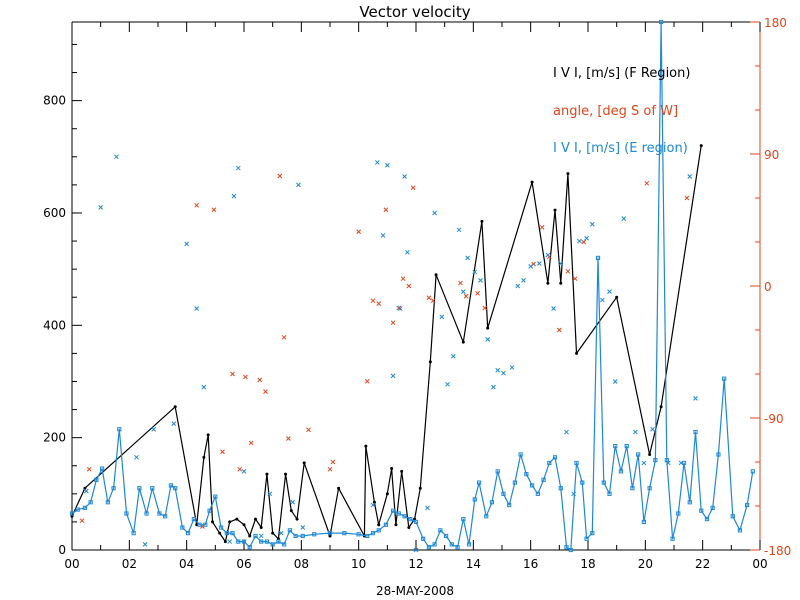  Describe the element at coordinates (71, 564) in the screenshot. I see `x-tick-label: 00` at that location.